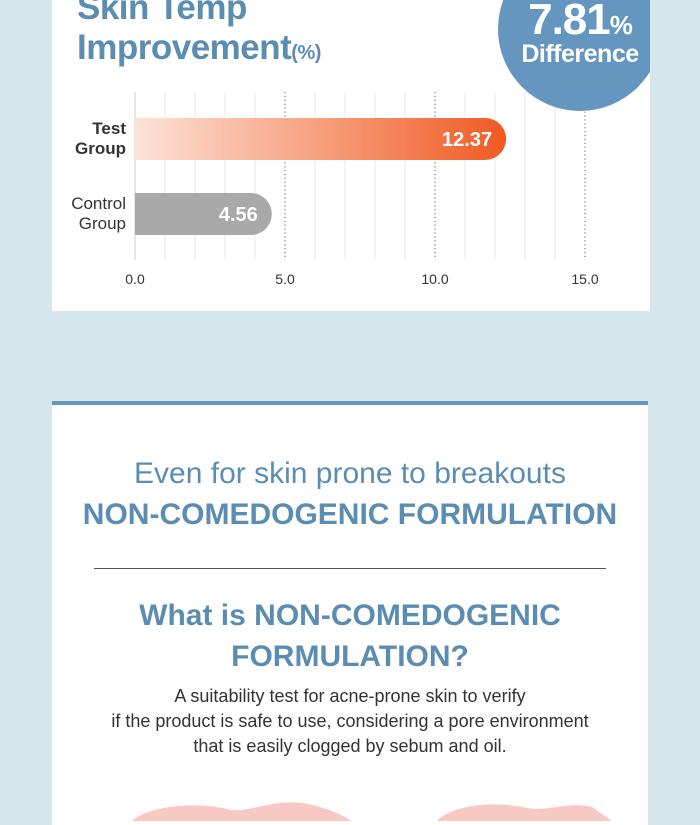  What do you see at coordinates (203, 214) in the screenshot?
I see `bar-control-group` at bounding box center [203, 214].